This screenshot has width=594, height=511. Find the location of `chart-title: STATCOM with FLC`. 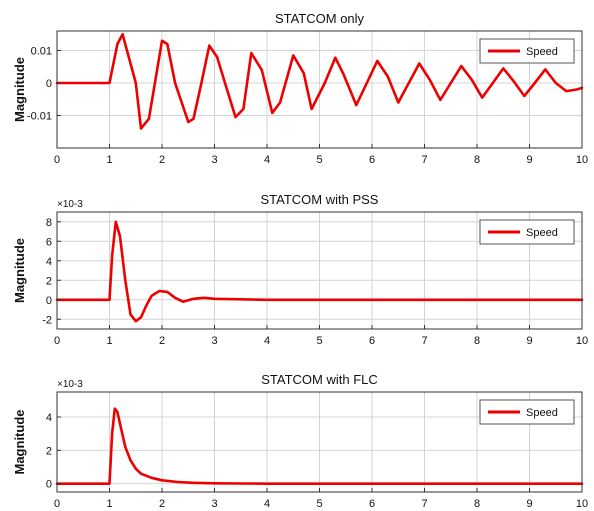

chart-title: STATCOM with FLC is located at coordinates (319, 379).